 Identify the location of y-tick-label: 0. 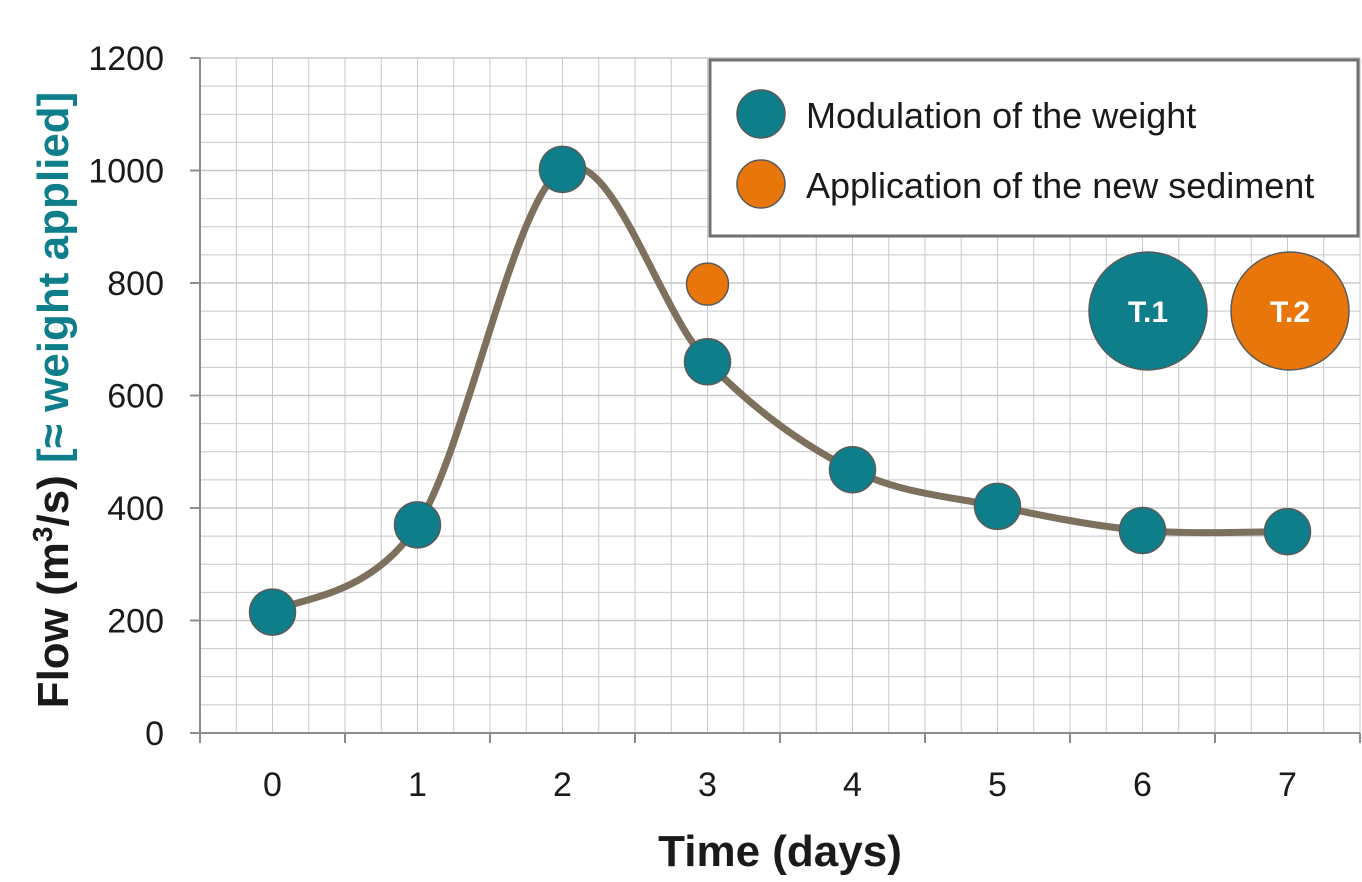
(154, 734).